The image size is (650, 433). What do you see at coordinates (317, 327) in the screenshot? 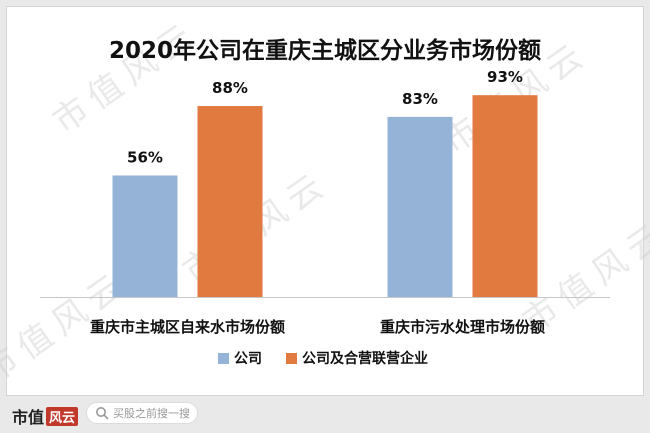
I see `x-tick-labels: 重庆市主城区自来水市场份额 重庆市污水处理市场份额` at bounding box center [317, 327].